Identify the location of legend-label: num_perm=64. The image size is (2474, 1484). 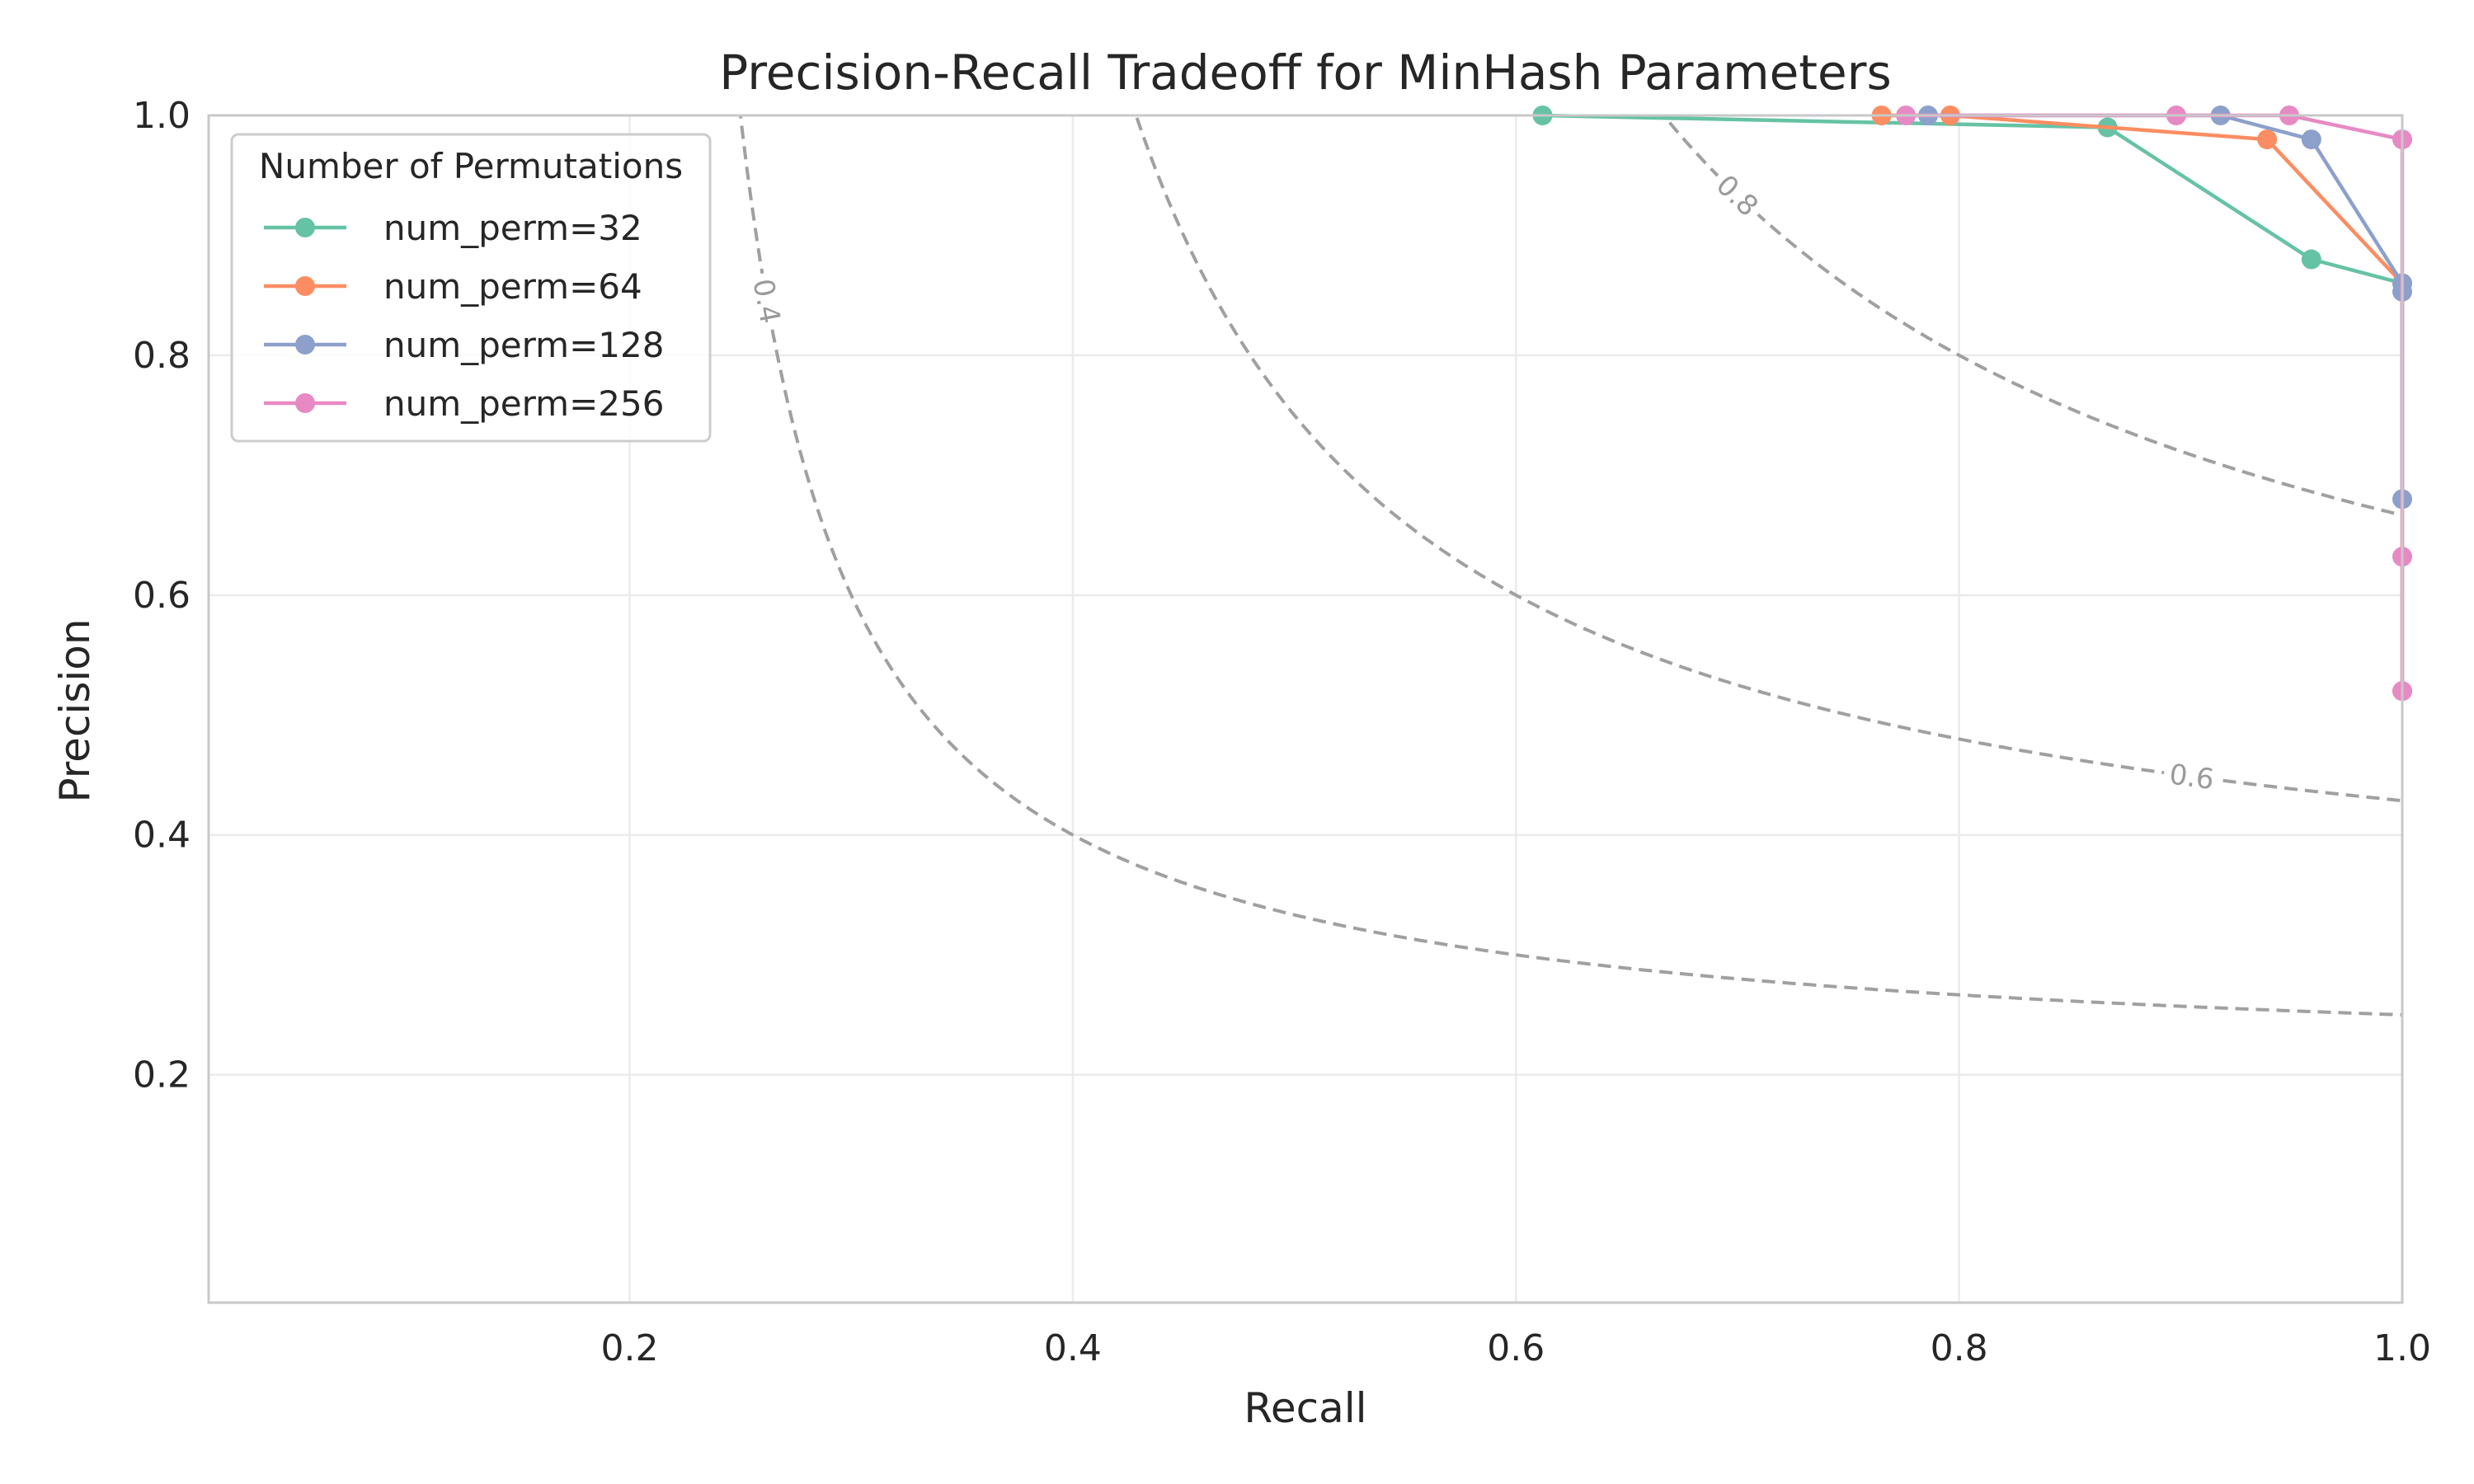
(512, 286).